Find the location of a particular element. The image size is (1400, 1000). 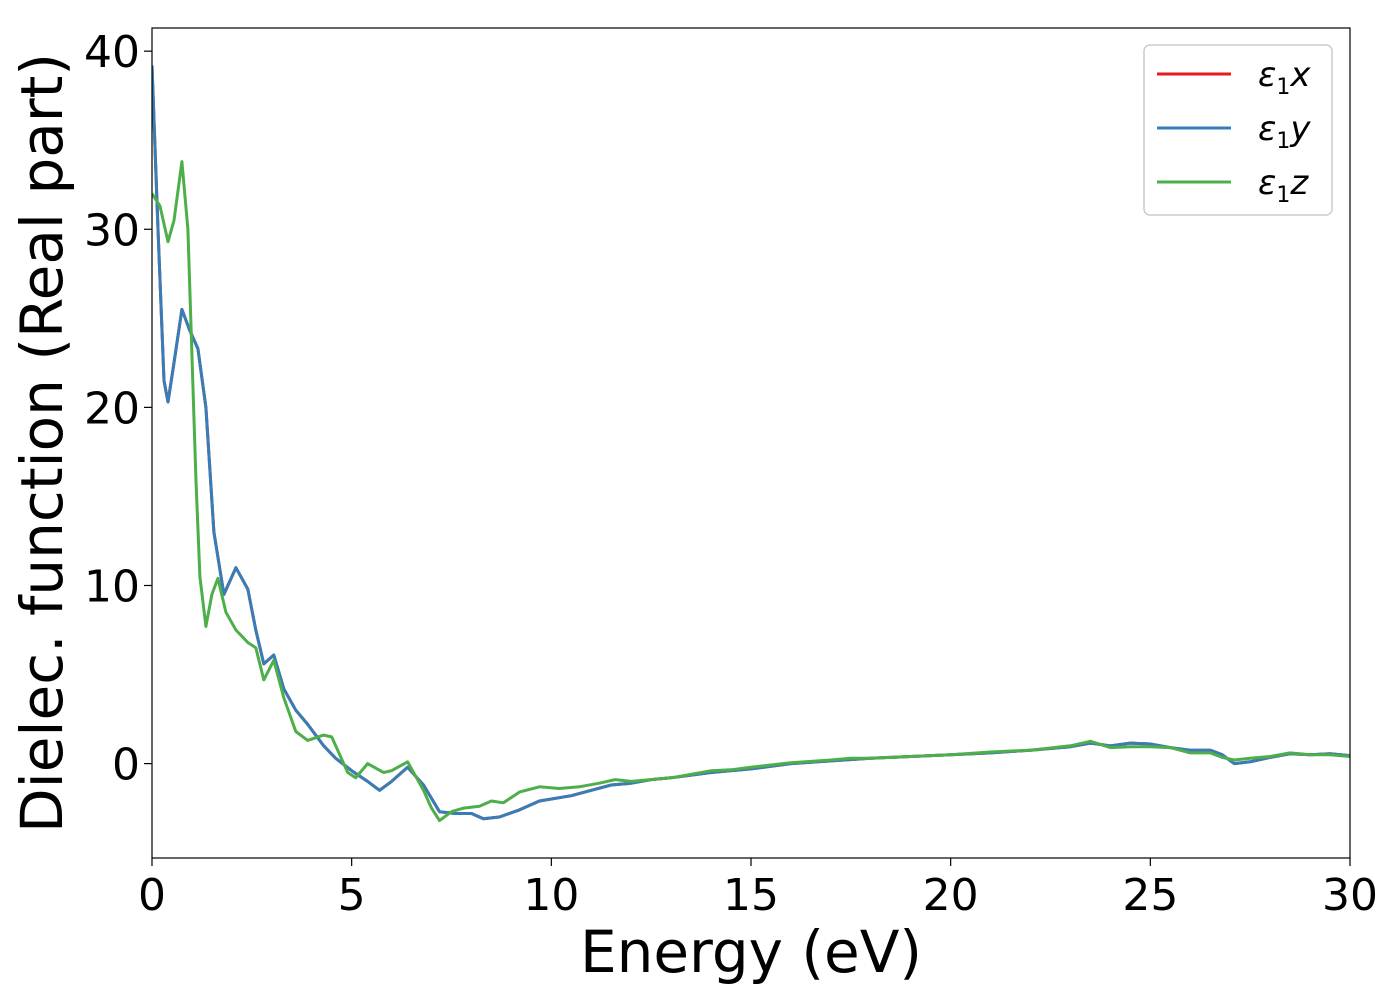

legend: ε1x ε1y ε1z is located at coordinates (1238, 130).